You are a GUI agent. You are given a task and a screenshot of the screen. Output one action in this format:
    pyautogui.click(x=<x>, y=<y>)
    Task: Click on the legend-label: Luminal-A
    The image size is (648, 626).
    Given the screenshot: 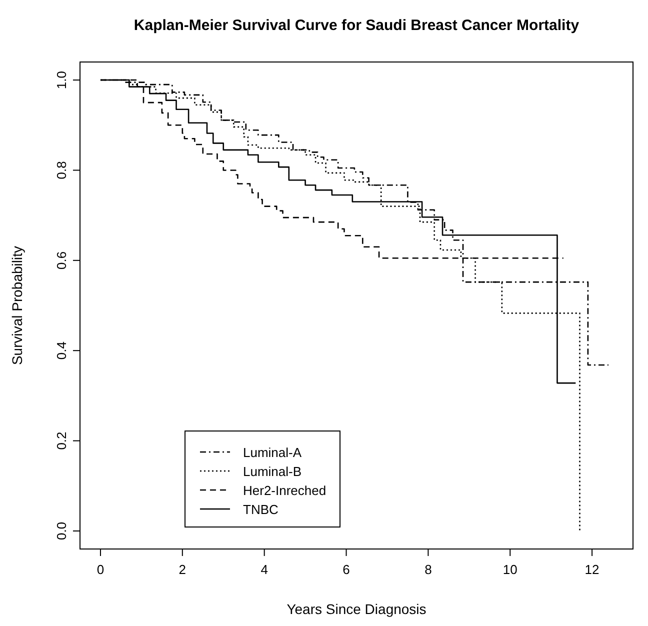 What is the action you would take?
    pyautogui.click(x=272, y=452)
    